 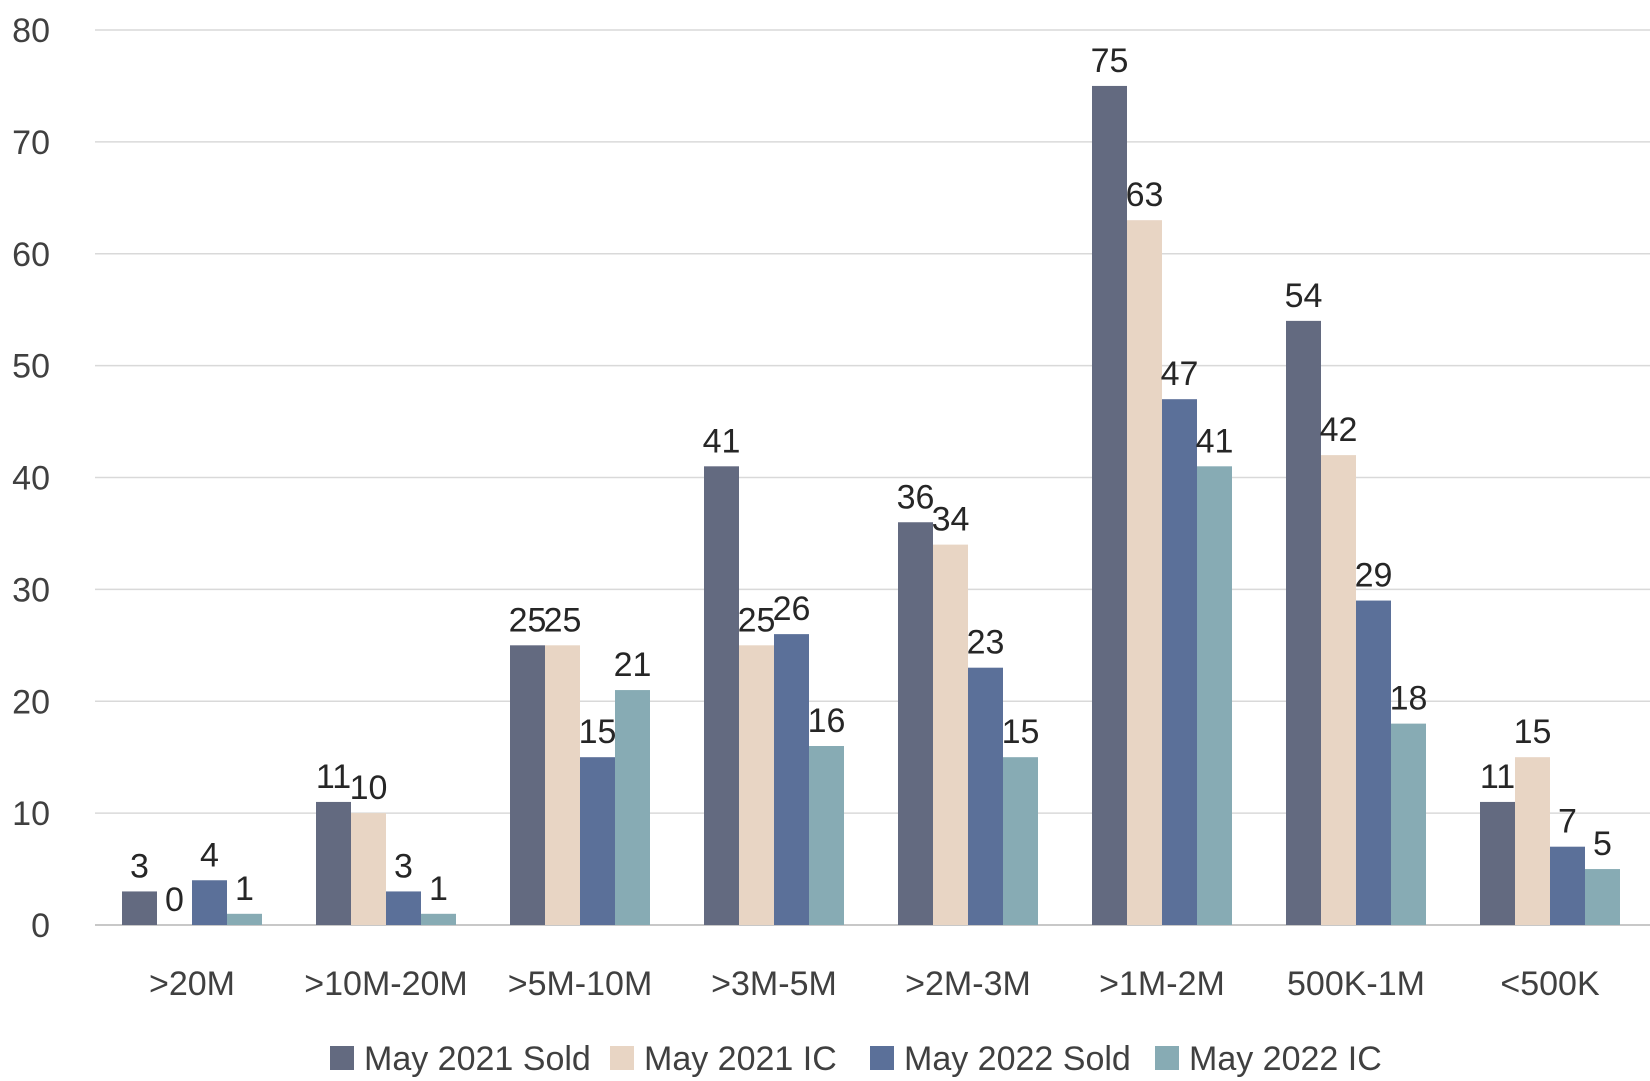 I want to click on data-label: 21, so click(x=633, y=665).